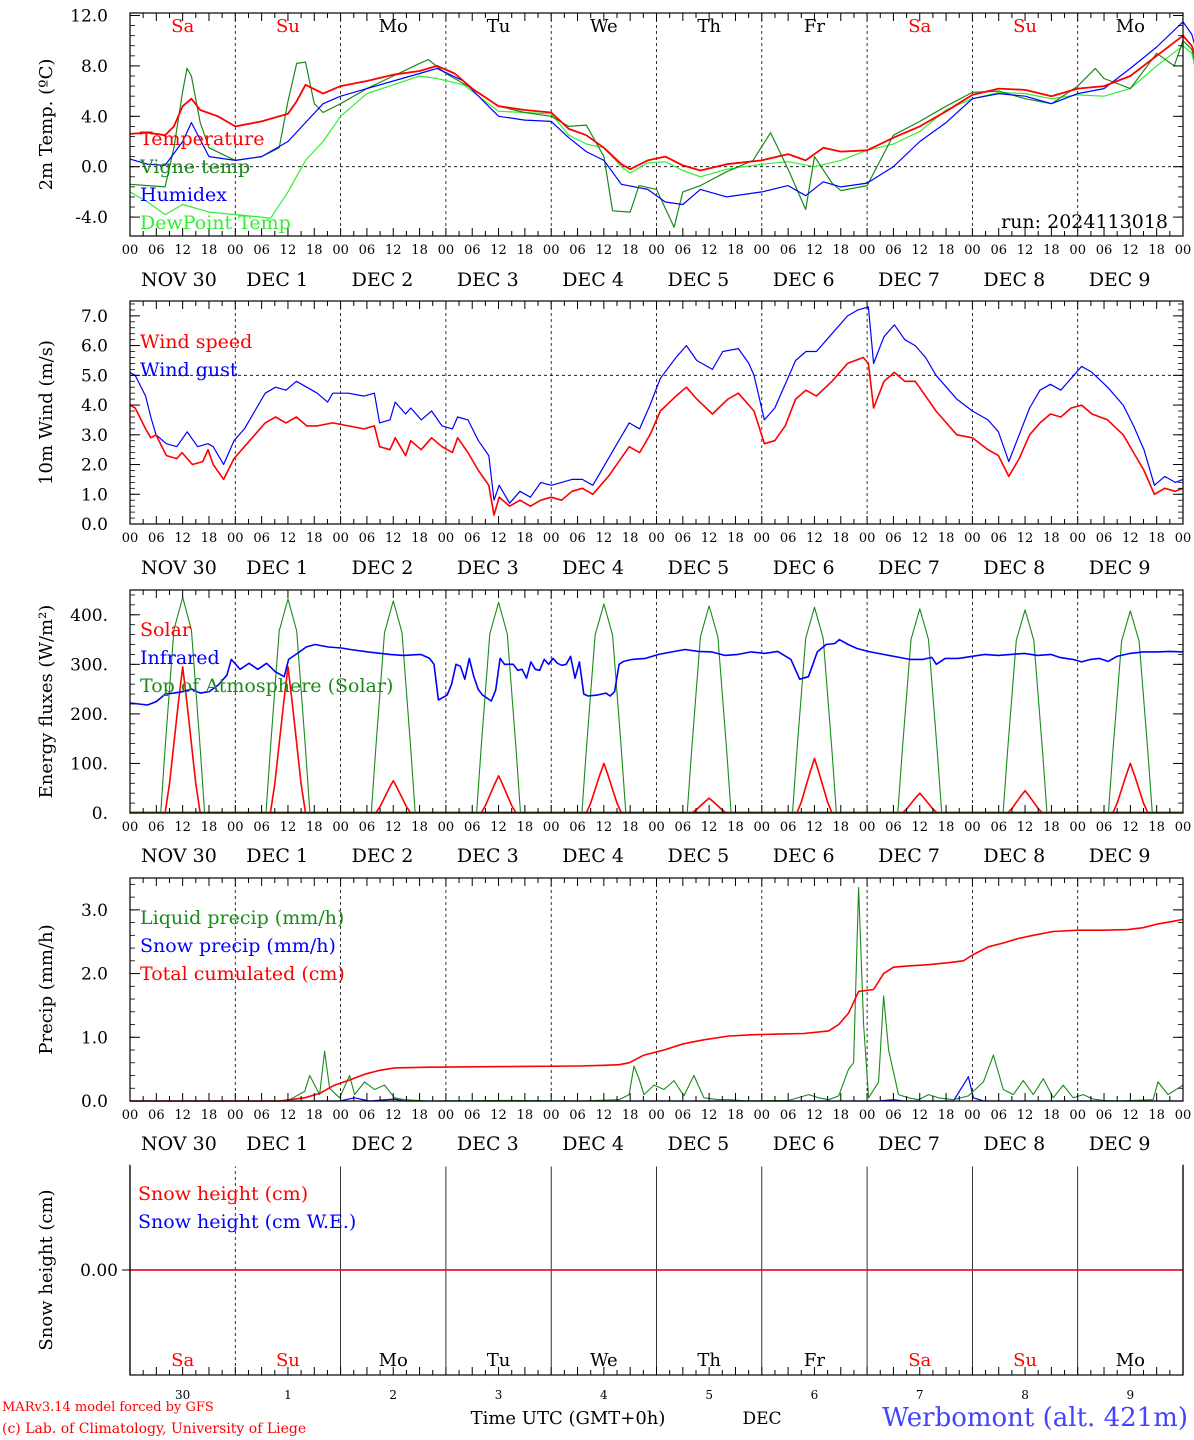  What do you see at coordinates (699, 1144) in the screenshot?
I see `precip-date-label: DEC 5` at bounding box center [699, 1144].